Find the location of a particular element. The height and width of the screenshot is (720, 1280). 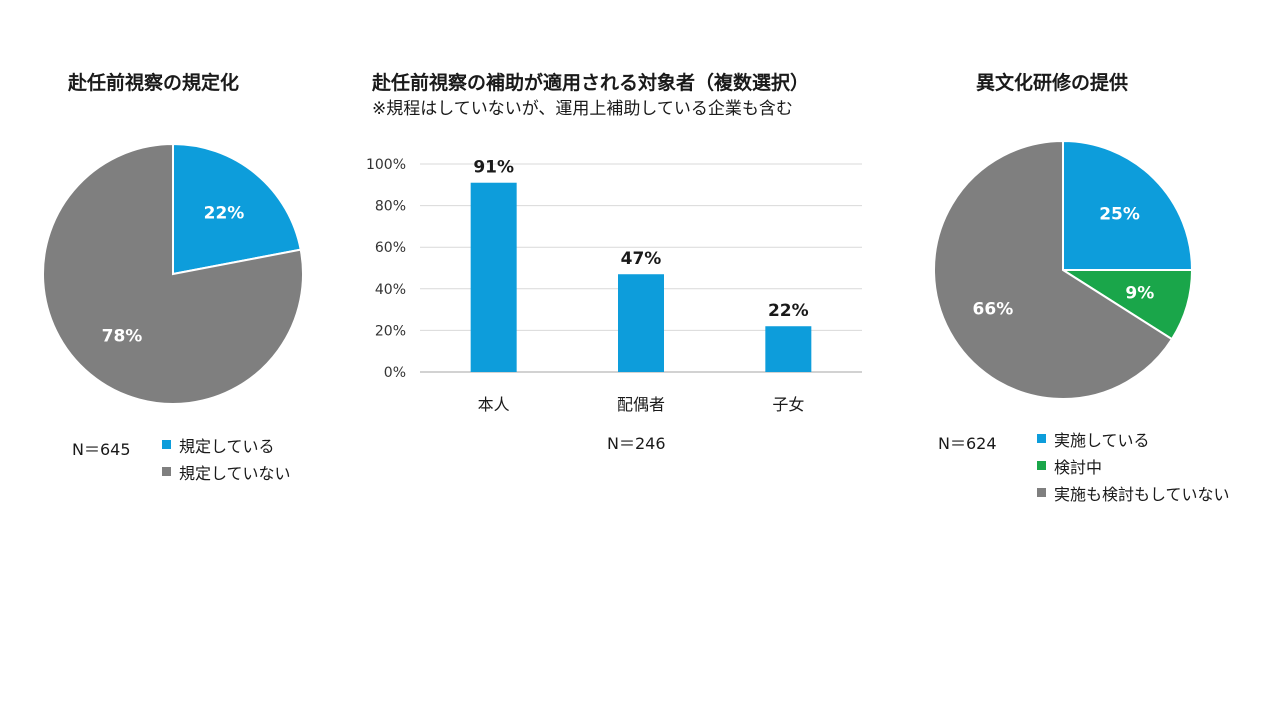

pie-slice-label: 66% is located at coordinates (993, 310).